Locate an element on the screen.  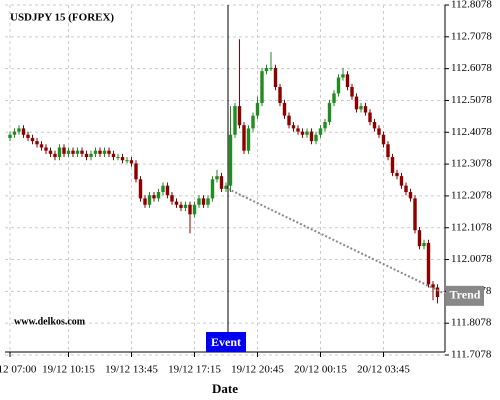
event-box is located at coordinates (226, 342).